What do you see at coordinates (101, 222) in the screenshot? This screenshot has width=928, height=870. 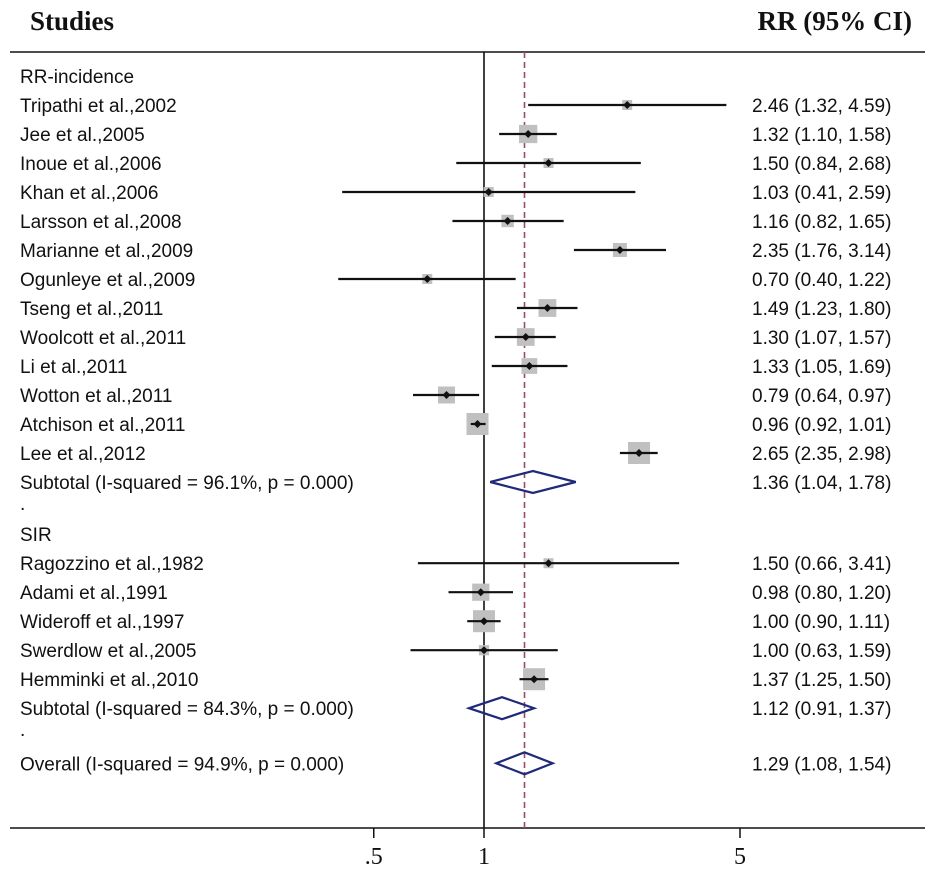 I see `study-label: Larsson et al.,2008` at bounding box center [101, 222].